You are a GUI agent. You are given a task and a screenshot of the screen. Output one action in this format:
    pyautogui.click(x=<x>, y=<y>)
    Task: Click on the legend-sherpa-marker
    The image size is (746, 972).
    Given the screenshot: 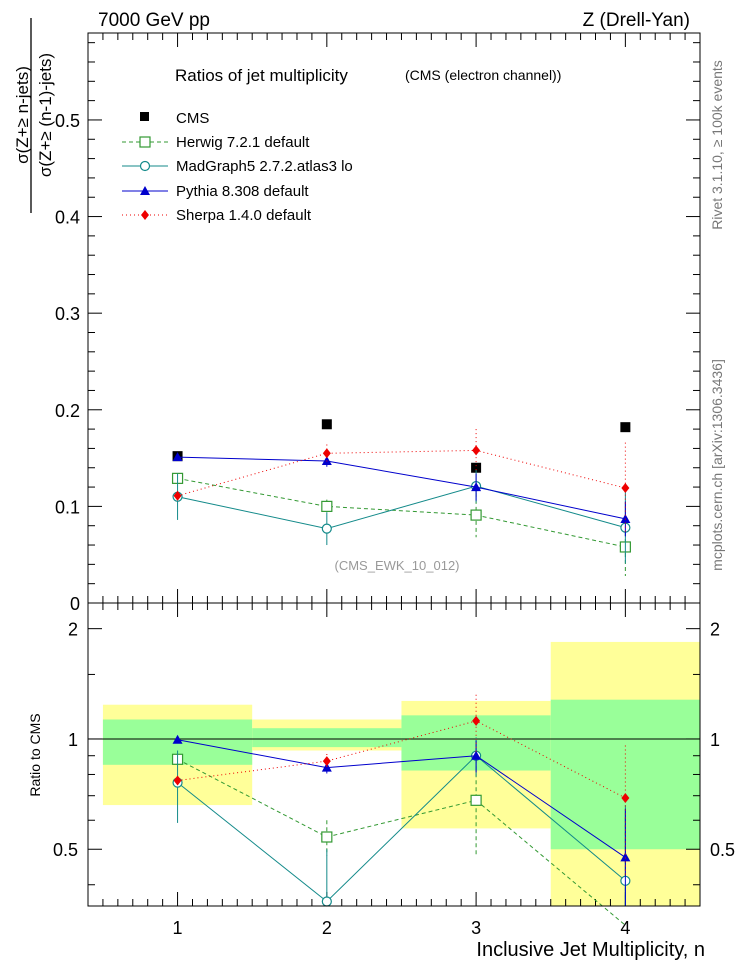 What is the action you would take?
    pyautogui.click(x=145, y=215)
    